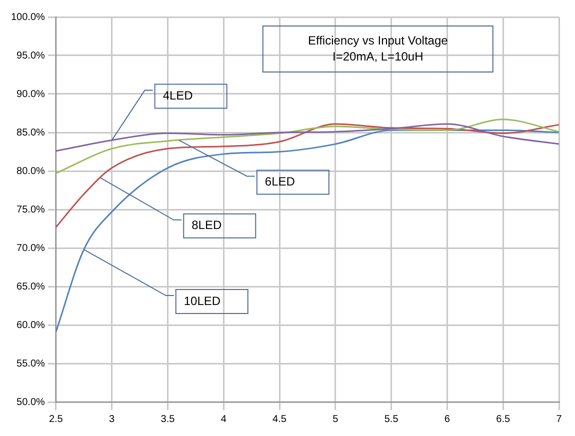  Describe the element at coordinates (503, 419) in the screenshot. I see `x-tick-label: 6.5` at that location.